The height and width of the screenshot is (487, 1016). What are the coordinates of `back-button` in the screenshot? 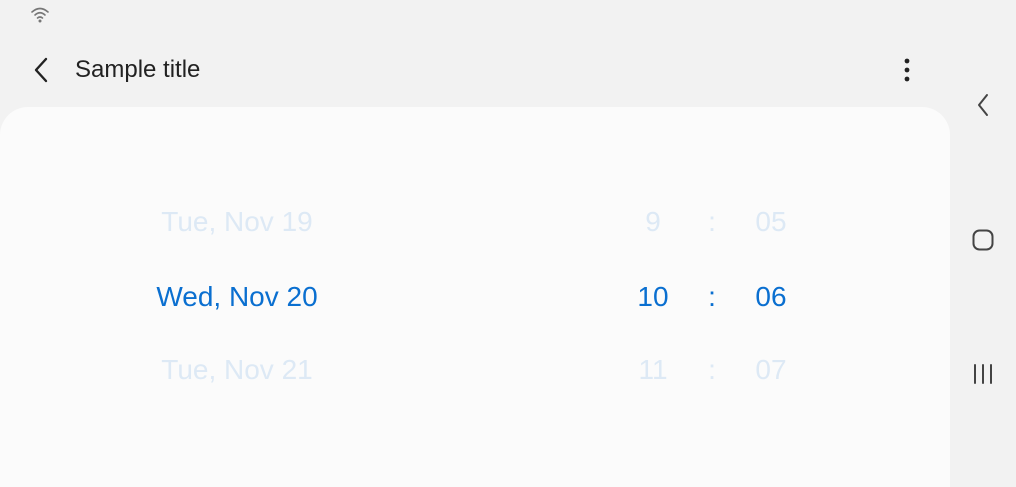 It's located at (42, 70).